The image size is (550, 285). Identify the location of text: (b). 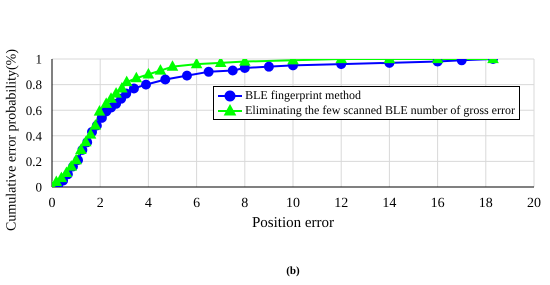
(293, 271).